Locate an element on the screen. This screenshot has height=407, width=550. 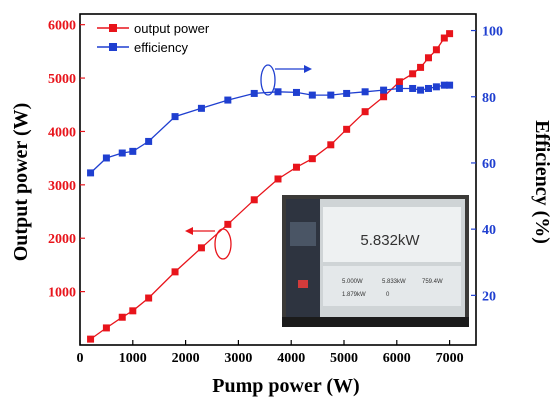
inset-stat-2: 5.833kW is located at coordinates (394, 282).